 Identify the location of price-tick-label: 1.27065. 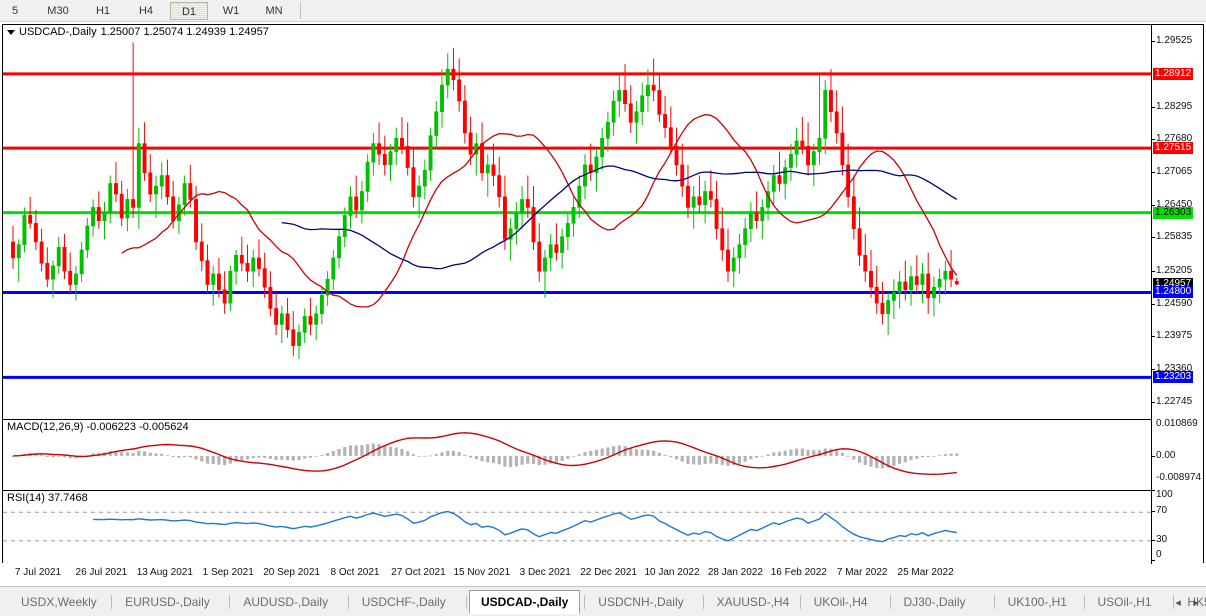
(1174, 172).